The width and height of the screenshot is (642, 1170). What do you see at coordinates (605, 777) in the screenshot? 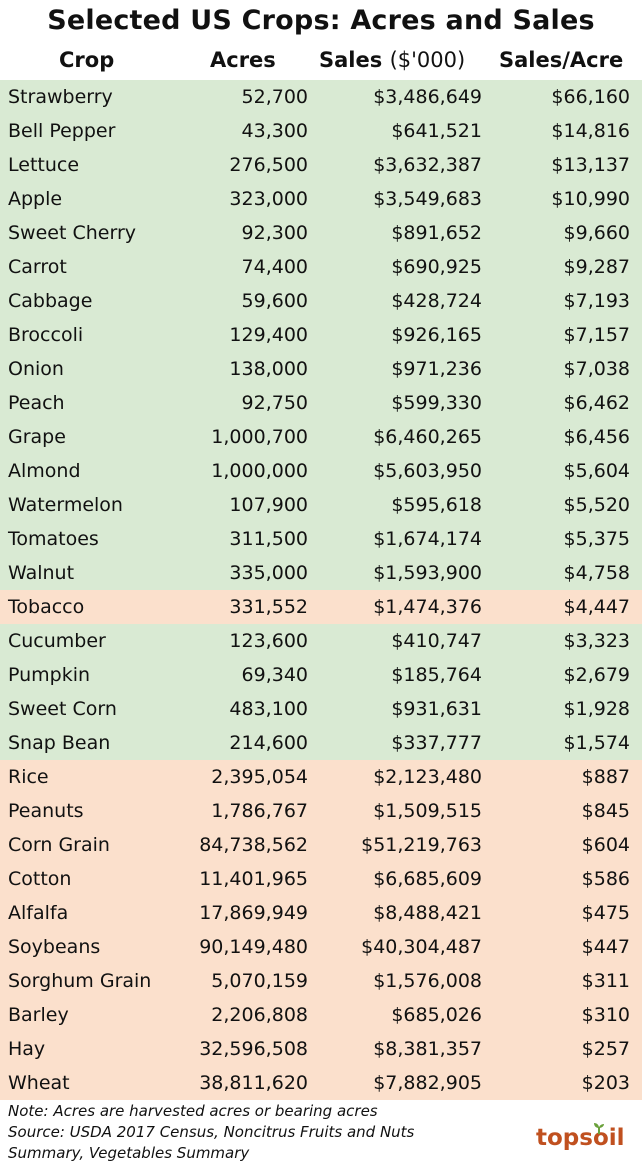
I see `cell-sales-per-acre: $887` at bounding box center [605, 777].